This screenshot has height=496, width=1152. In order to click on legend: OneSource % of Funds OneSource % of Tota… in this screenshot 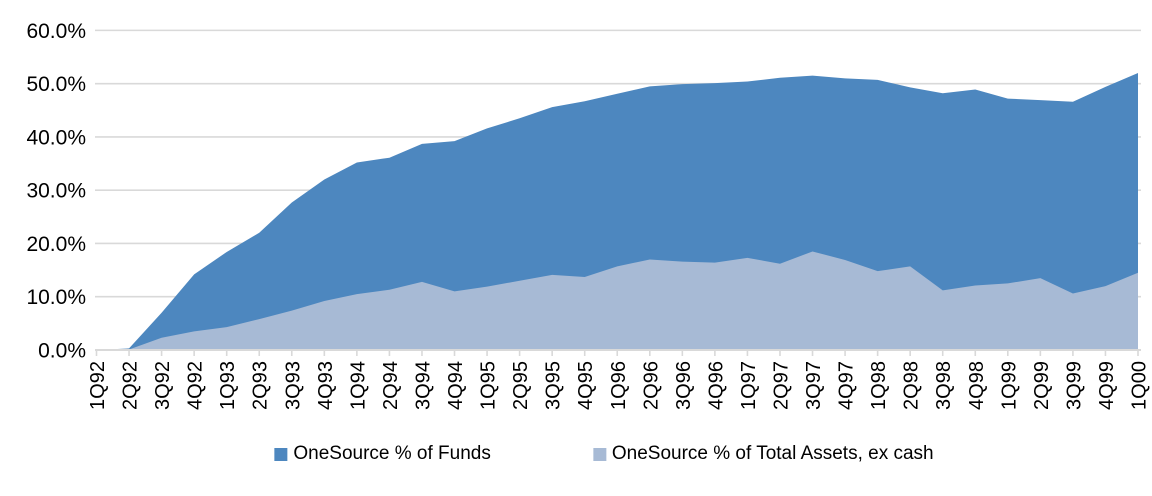, I will do `click(604, 454)`.